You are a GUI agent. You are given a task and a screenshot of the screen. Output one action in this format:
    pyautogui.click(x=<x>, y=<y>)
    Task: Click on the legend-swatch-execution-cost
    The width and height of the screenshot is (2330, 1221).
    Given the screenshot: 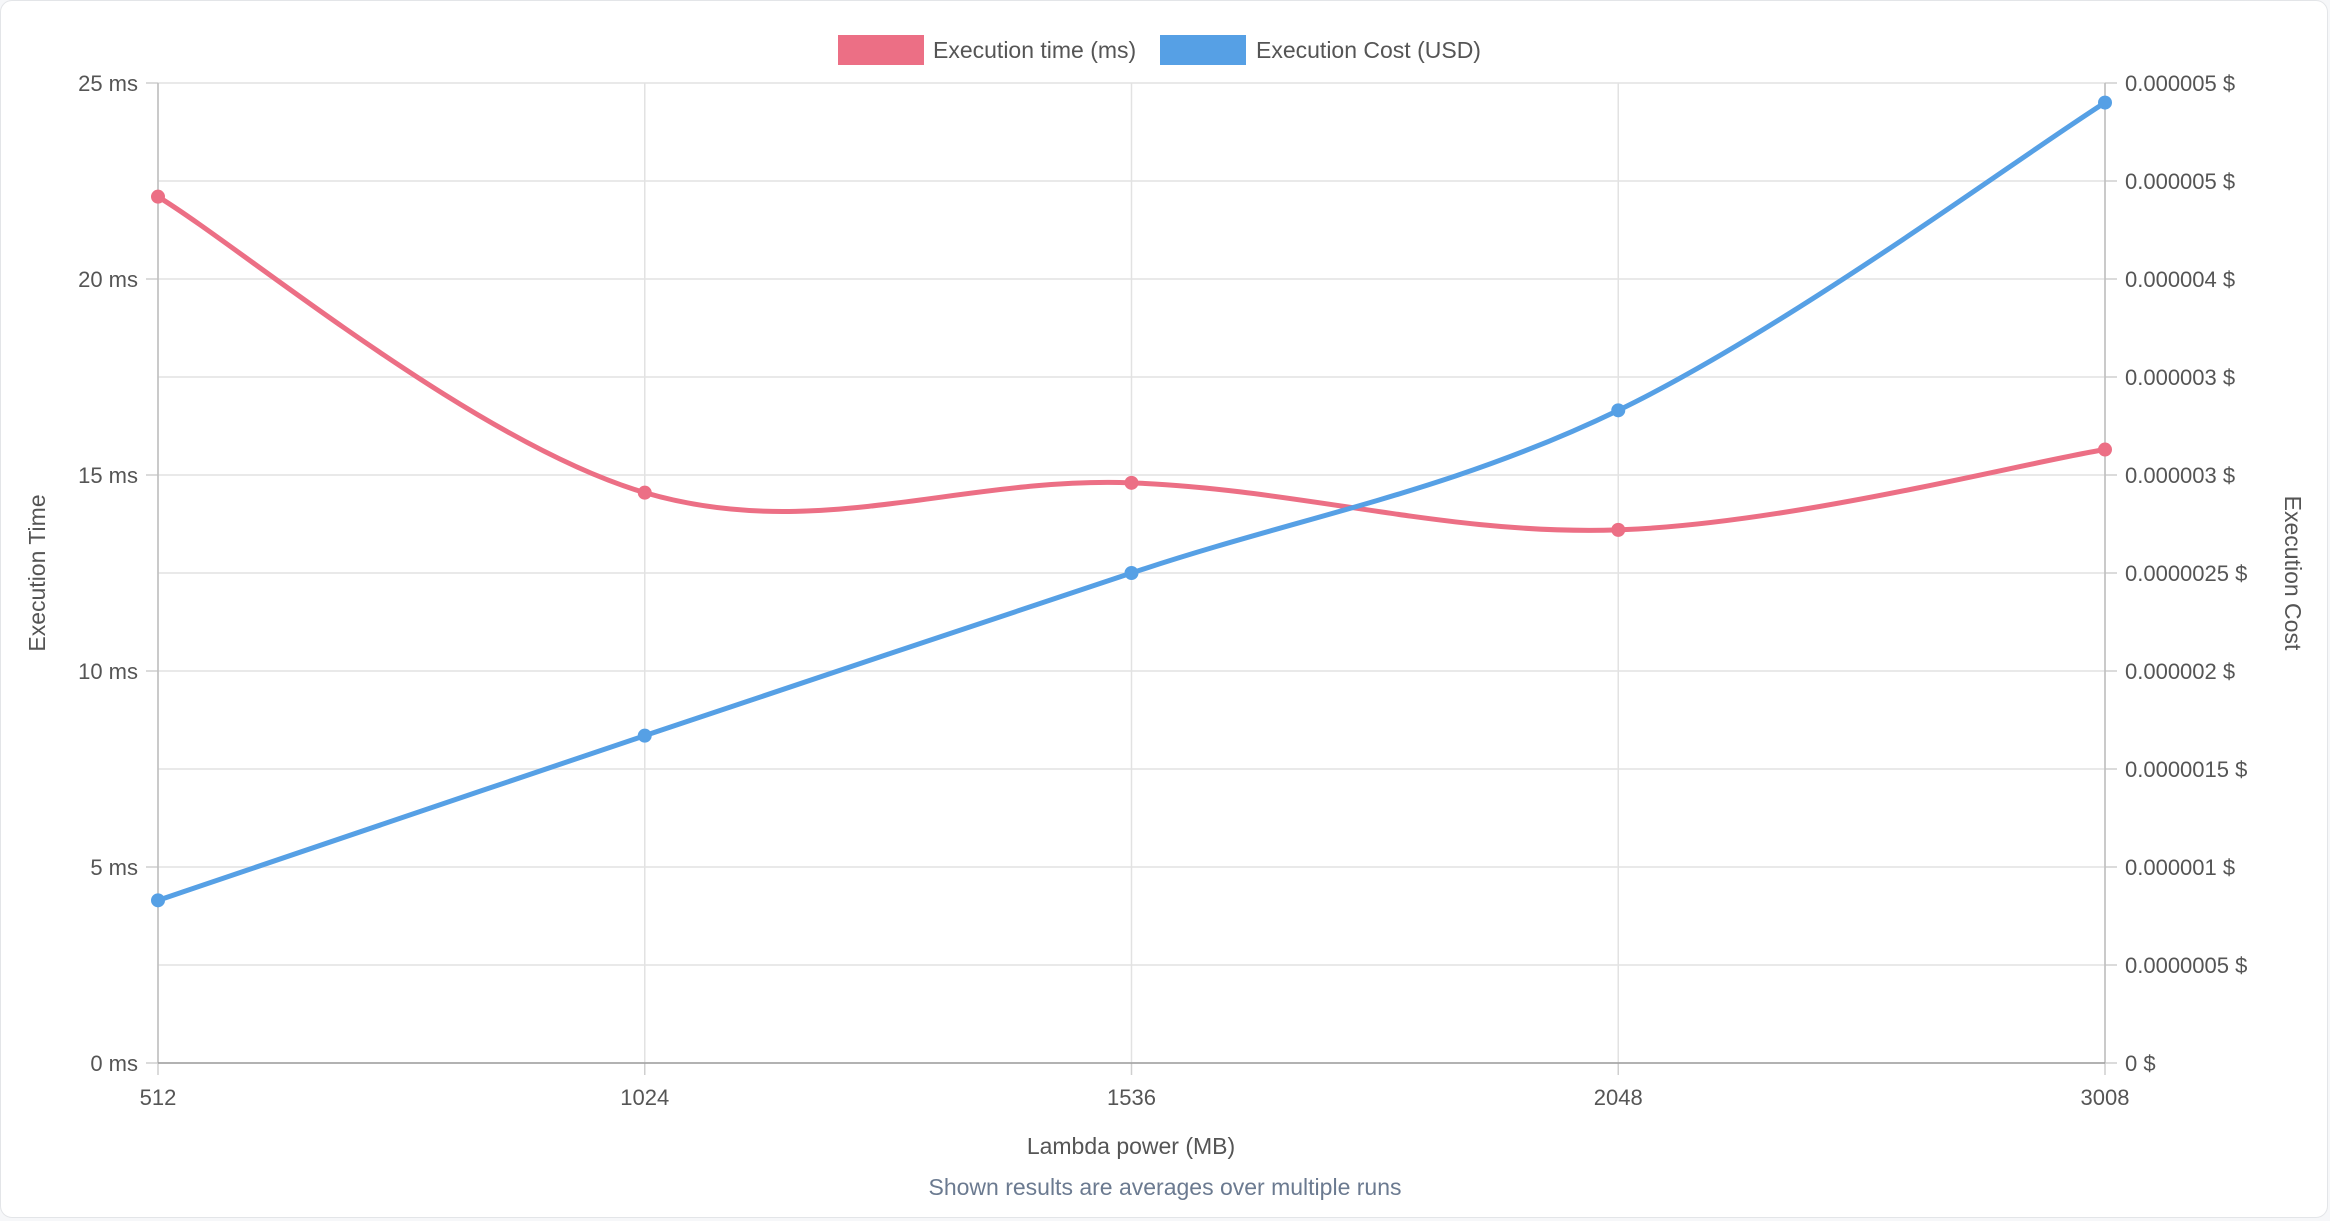 What is the action you would take?
    pyautogui.click(x=1203, y=50)
    